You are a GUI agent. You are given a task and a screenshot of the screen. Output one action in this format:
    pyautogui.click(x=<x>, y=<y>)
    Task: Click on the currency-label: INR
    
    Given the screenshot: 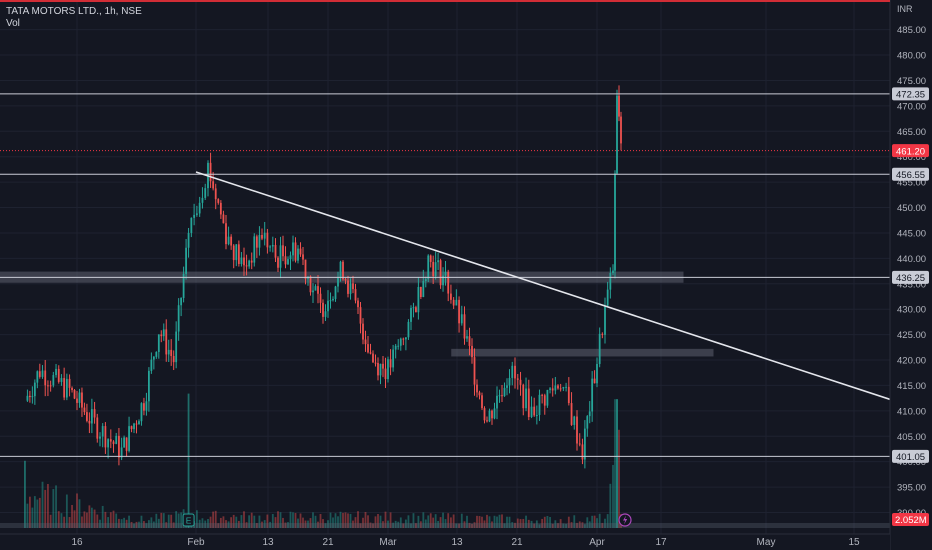 What is the action you would take?
    pyautogui.click(x=905, y=9)
    